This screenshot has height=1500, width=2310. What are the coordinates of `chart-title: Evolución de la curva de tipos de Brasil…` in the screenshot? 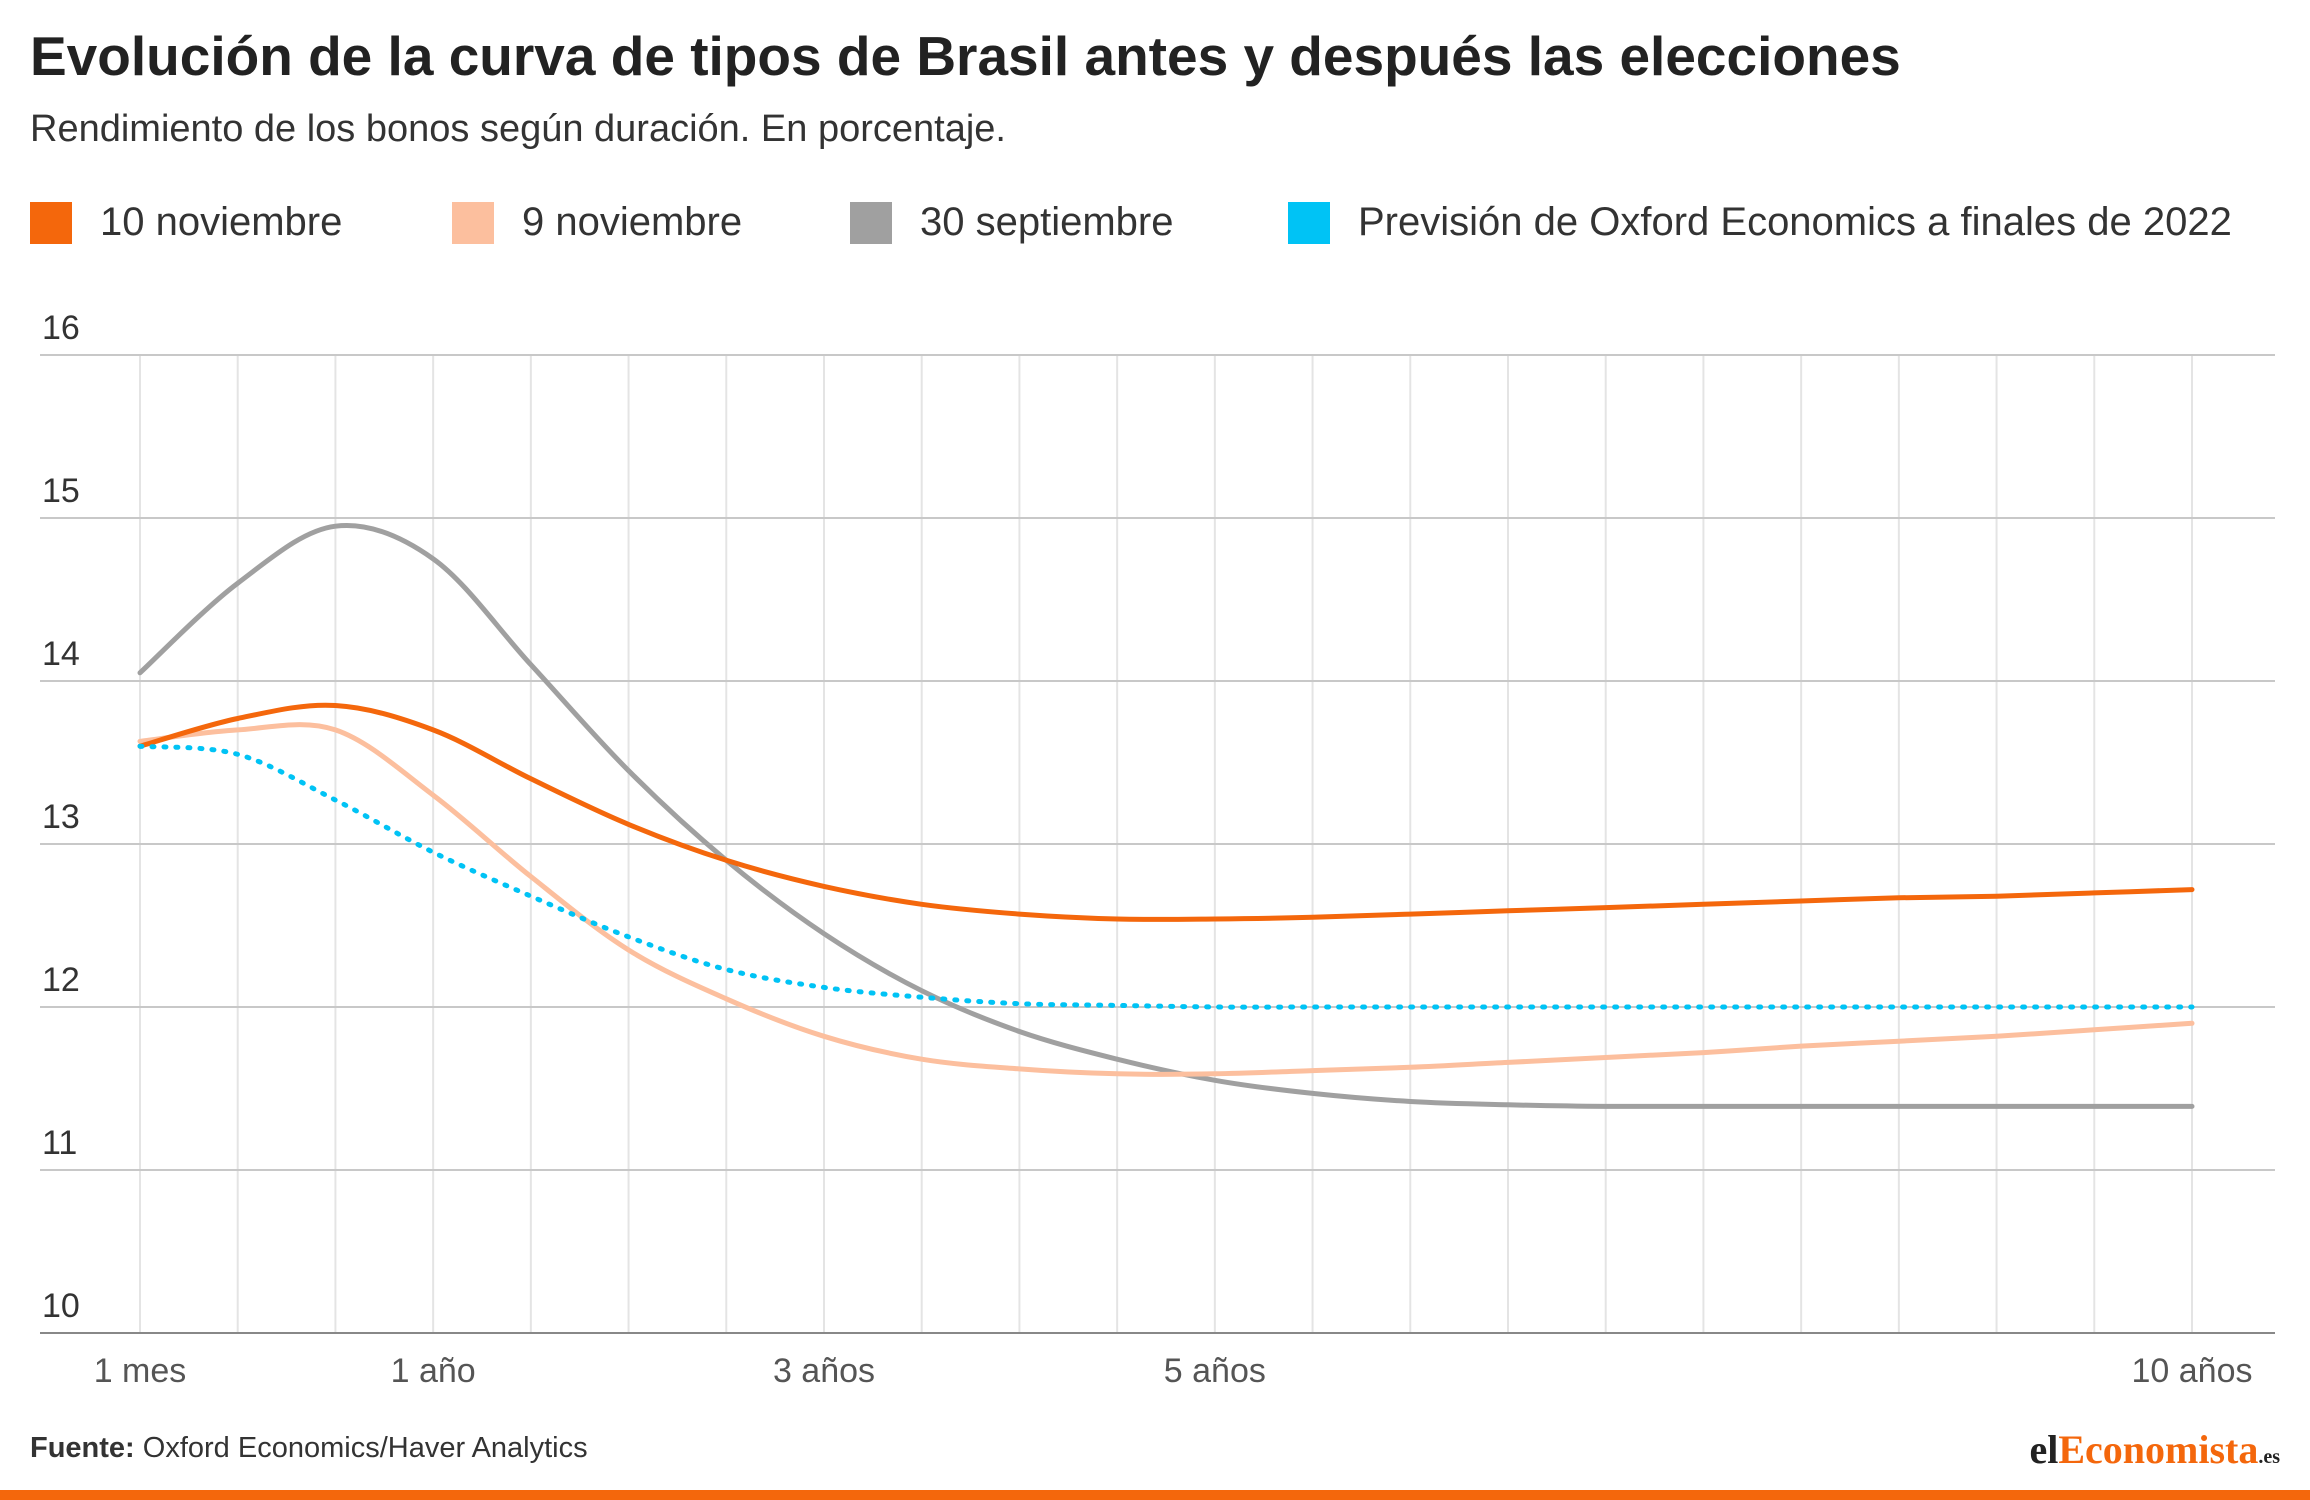 It's located at (965, 56).